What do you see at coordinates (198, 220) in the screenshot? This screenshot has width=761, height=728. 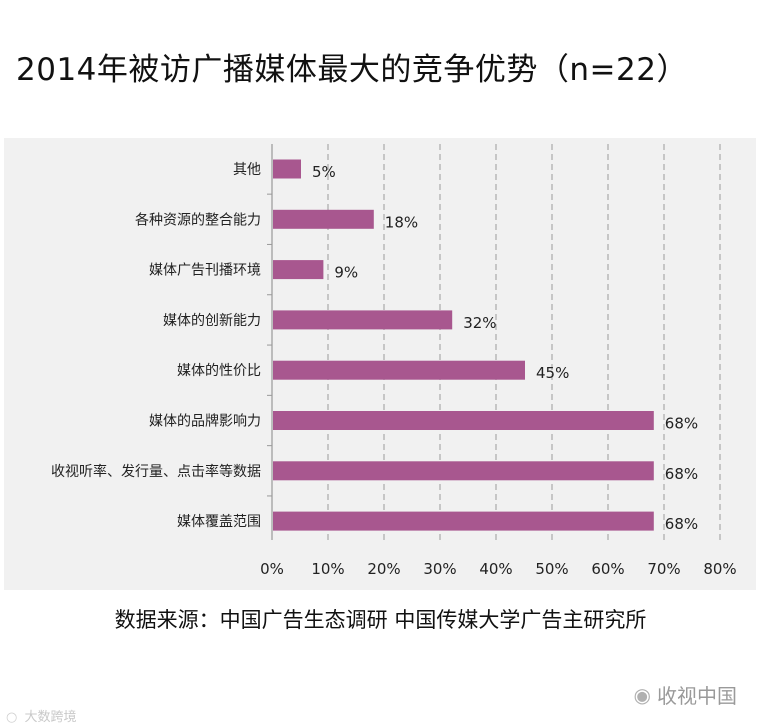 I see `category-label: 各种资源的整合能力` at bounding box center [198, 220].